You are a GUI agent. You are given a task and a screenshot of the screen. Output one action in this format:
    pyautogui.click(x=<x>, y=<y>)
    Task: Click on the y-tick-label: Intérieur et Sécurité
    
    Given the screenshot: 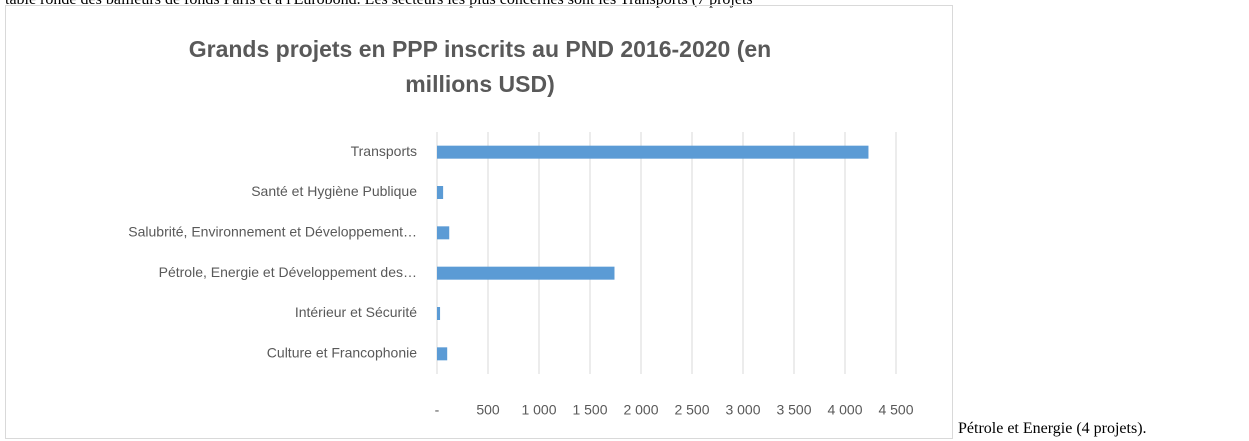 What is the action you would take?
    pyautogui.click(x=356, y=312)
    